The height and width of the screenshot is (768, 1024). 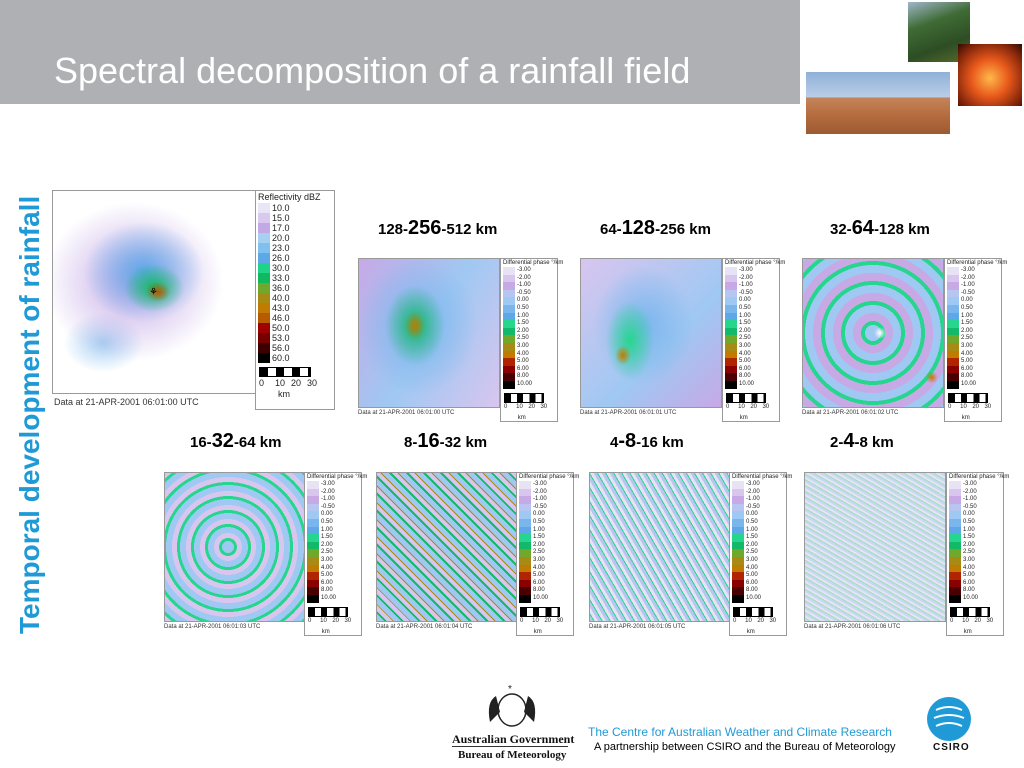 What do you see at coordinates (752, 590) in the screenshot?
I see `legend-value: 8.00` at bounding box center [752, 590].